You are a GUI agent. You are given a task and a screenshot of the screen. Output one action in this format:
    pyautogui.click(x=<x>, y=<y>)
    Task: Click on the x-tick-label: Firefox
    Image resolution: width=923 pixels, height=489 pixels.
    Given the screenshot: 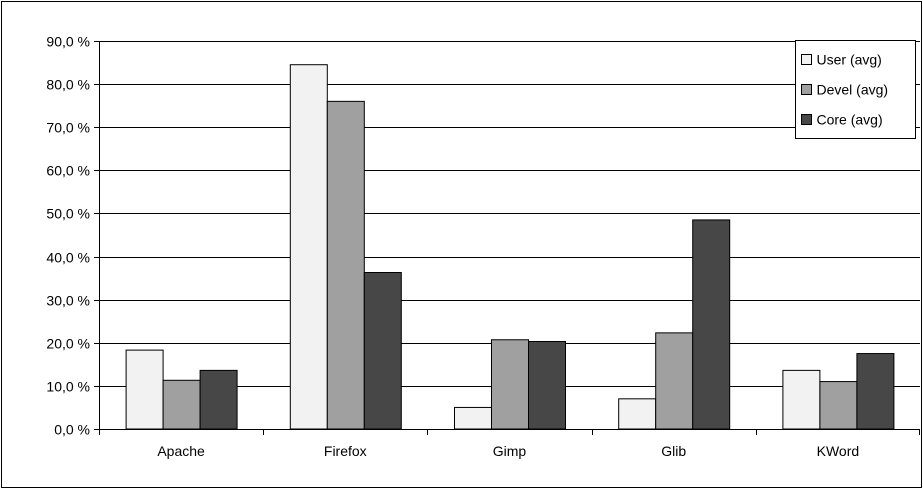 What is the action you would take?
    pyautogui.click(x=345, y=451)
    